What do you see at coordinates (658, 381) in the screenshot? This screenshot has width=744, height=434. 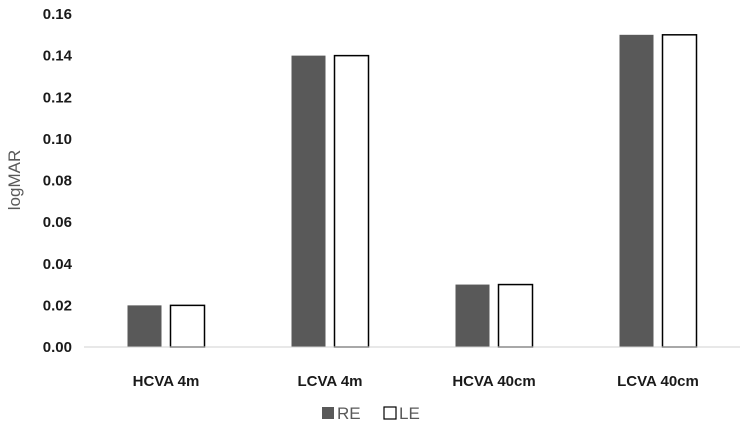 I see `x-tick-label: LCVA 40cm` at bounding box center [658, 381].